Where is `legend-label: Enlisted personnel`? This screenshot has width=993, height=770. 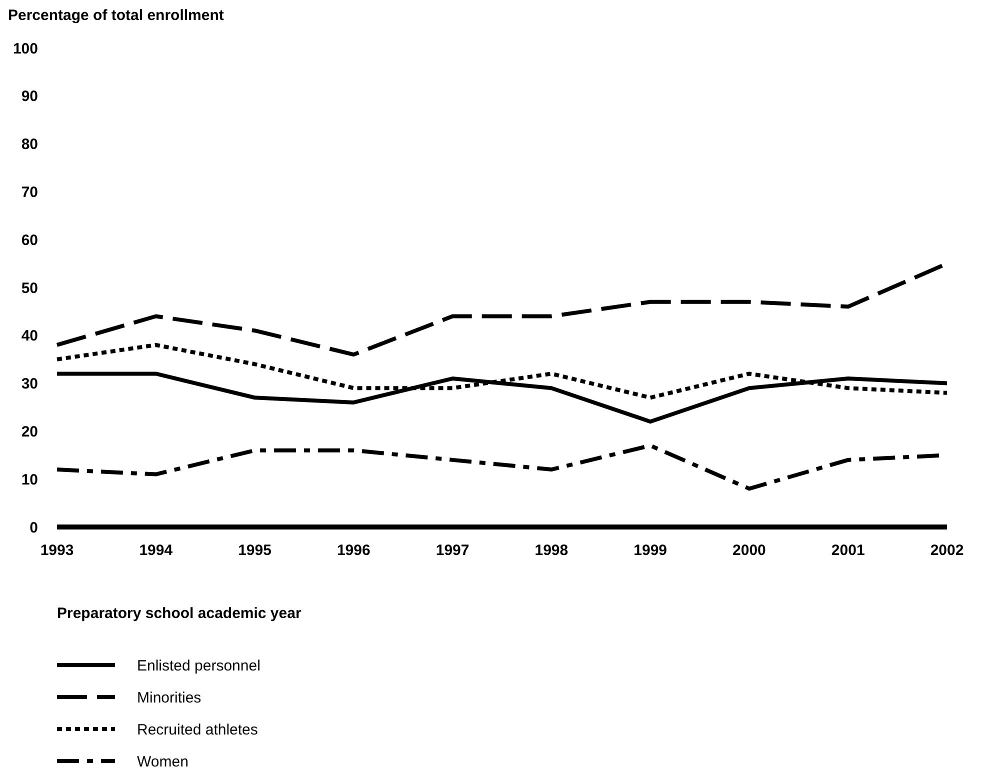
legend-label: Enlisted personnel is located at coordinates (198, 665).